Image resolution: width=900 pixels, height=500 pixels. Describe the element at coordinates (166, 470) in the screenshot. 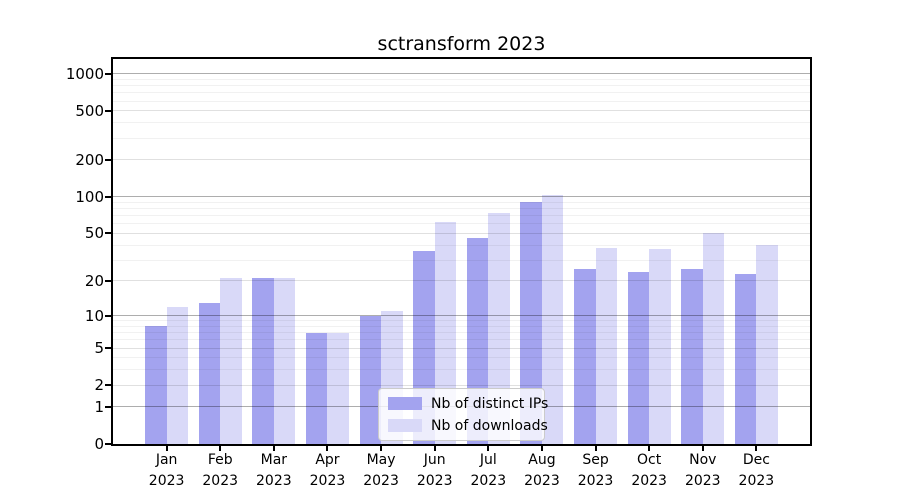

I see `x-tick-label-jan: Jan 2023` at that location.